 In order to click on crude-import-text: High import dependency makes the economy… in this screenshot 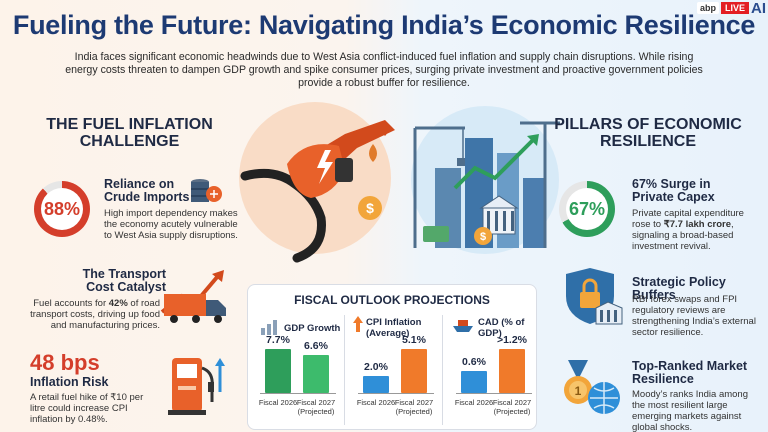, I will do `click(171, 224)`.